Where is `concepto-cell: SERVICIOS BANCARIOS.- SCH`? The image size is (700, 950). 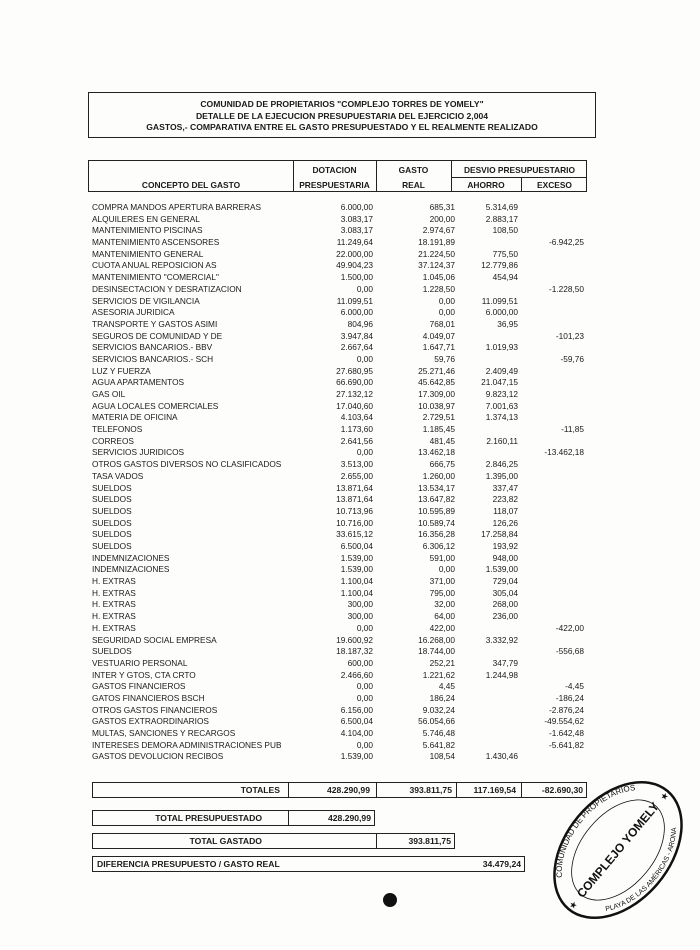
concepto-cell: SERVICIOS BANCARIOS.- SCH is located at coordinates (153, 358).